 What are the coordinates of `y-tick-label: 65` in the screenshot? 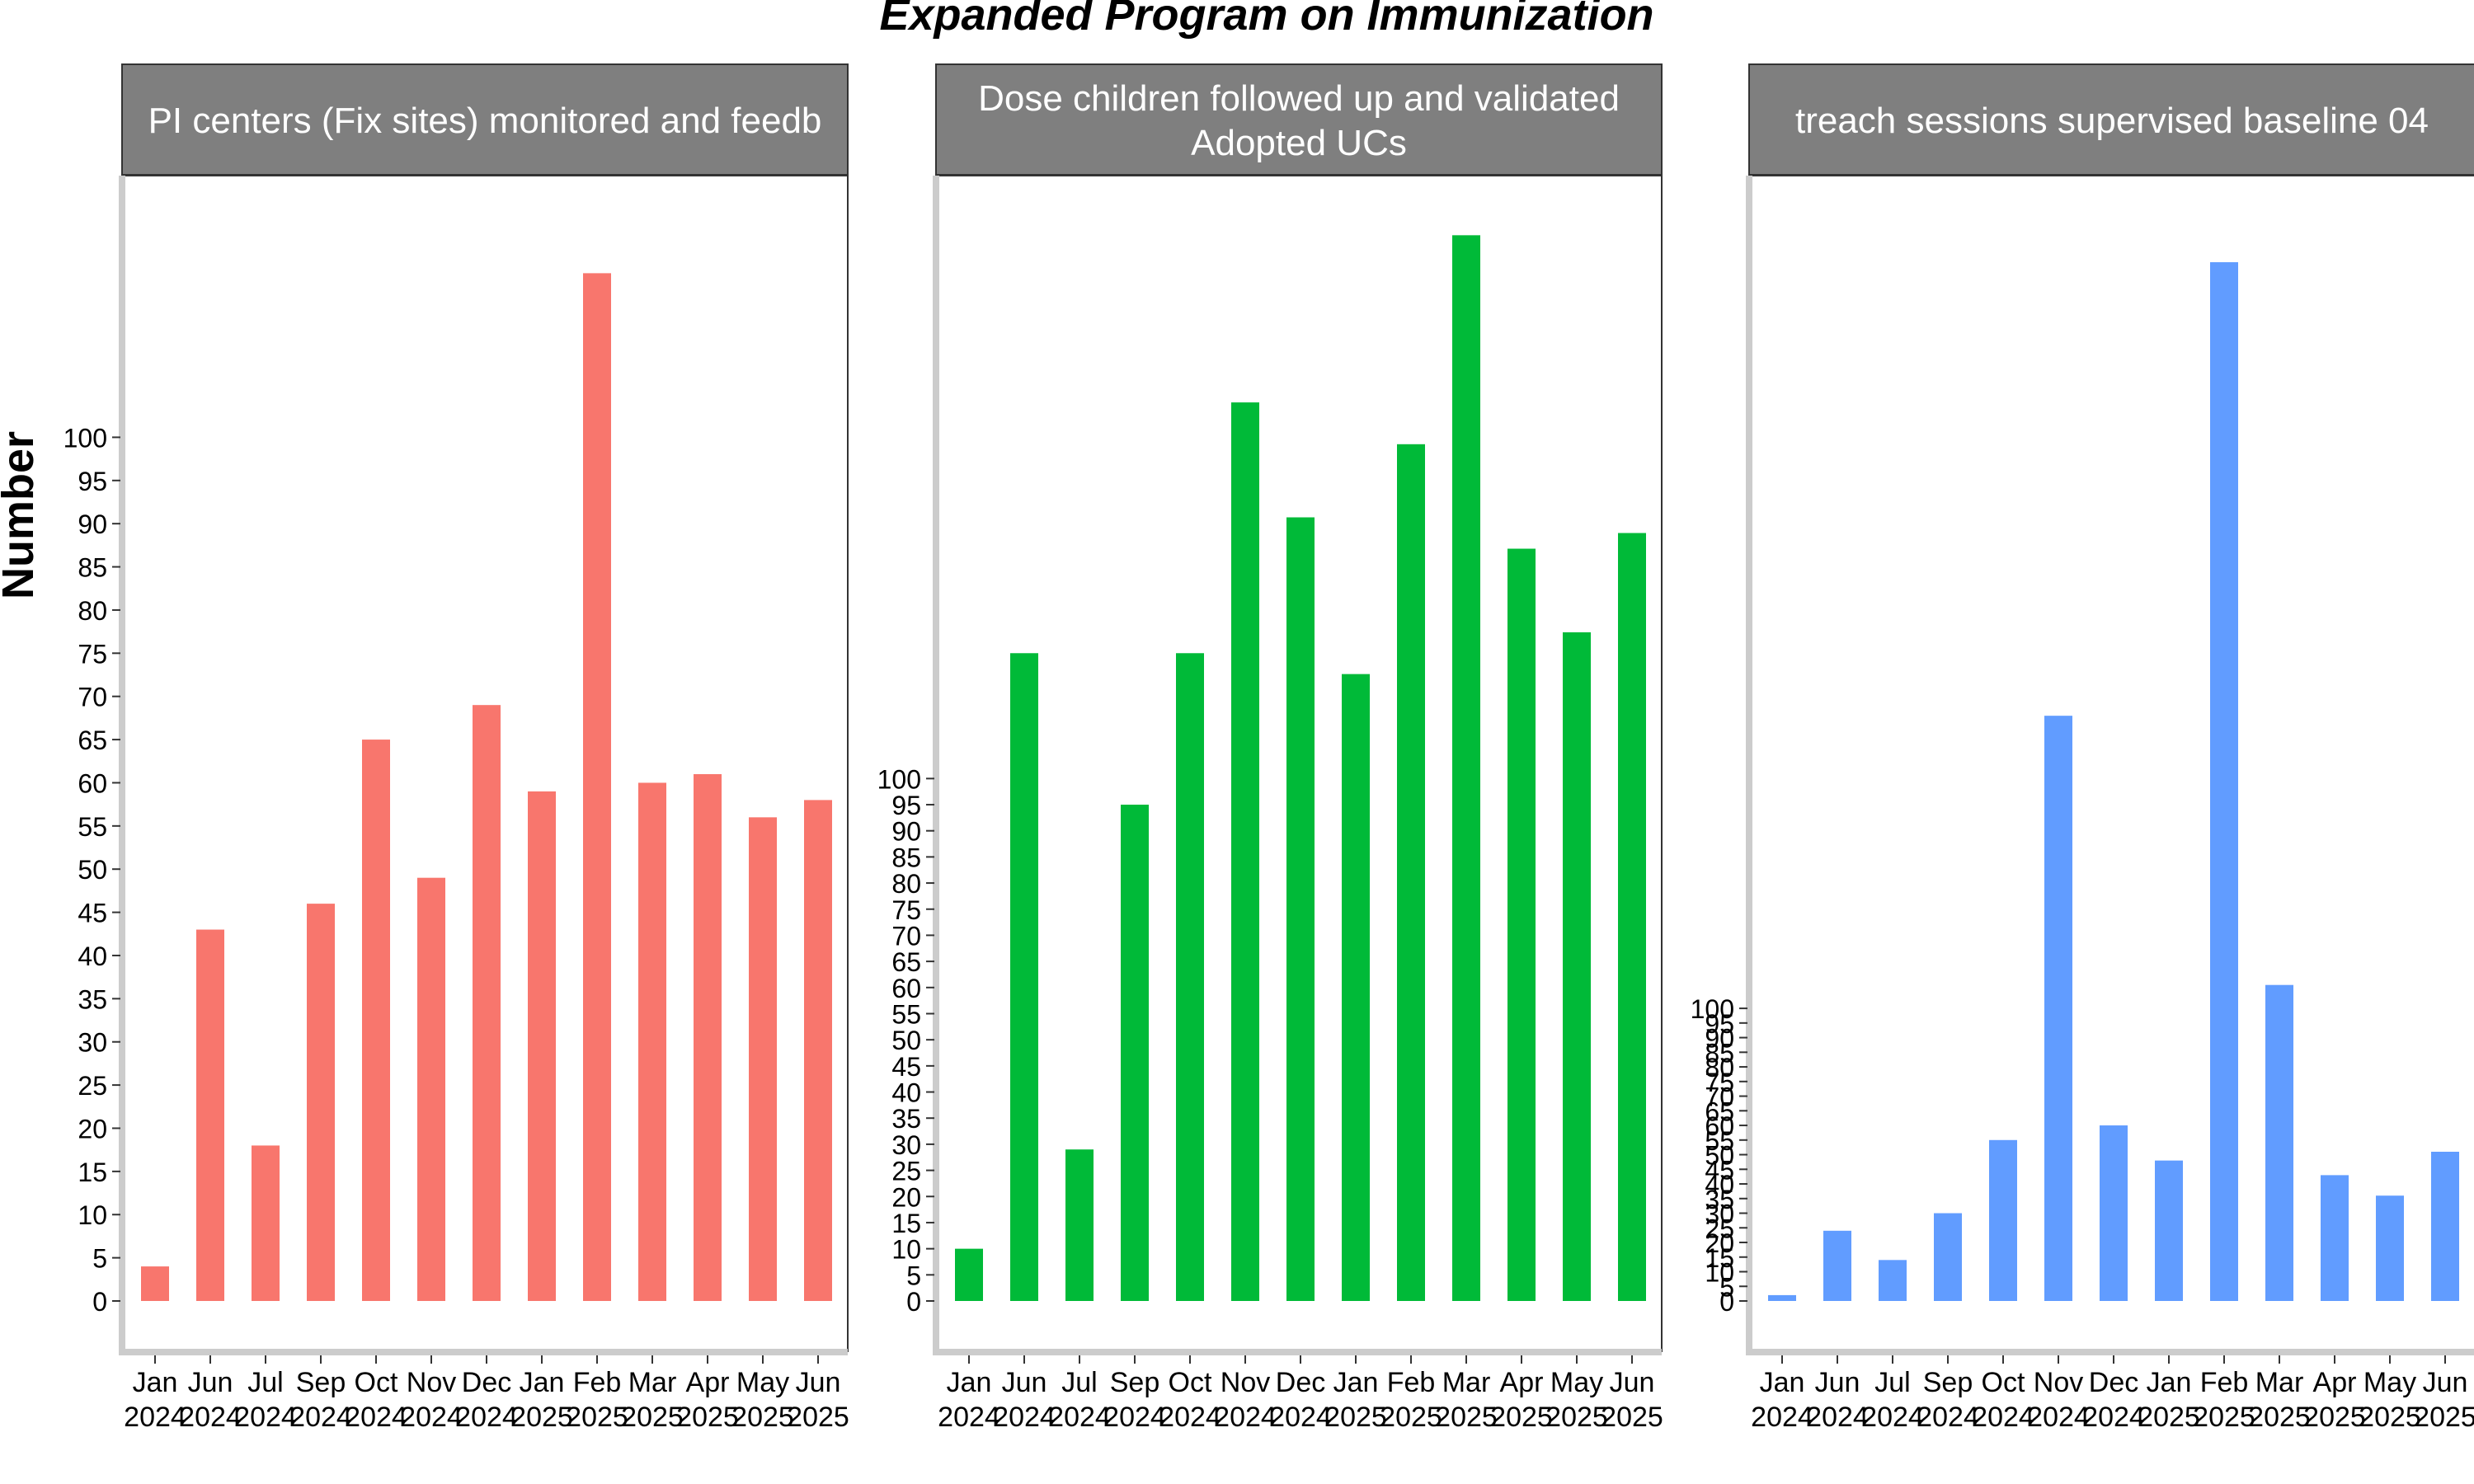 It's located at (1719, 1111).